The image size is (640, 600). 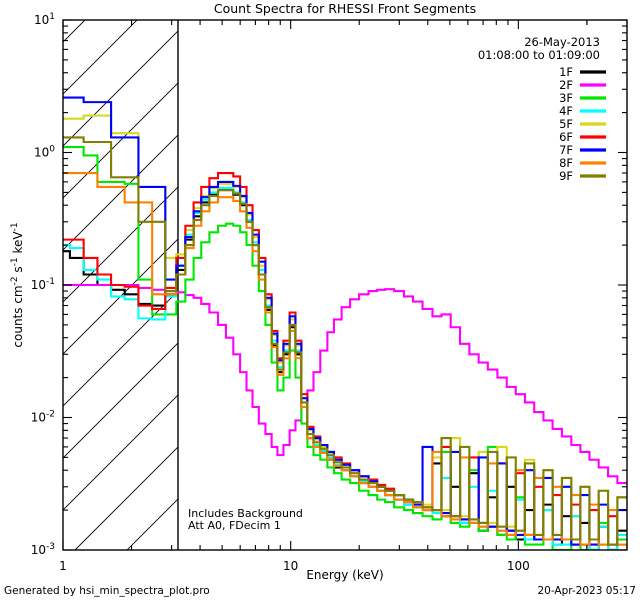 I want to click on x-tick-label: 10, so click(x=290, y=566).